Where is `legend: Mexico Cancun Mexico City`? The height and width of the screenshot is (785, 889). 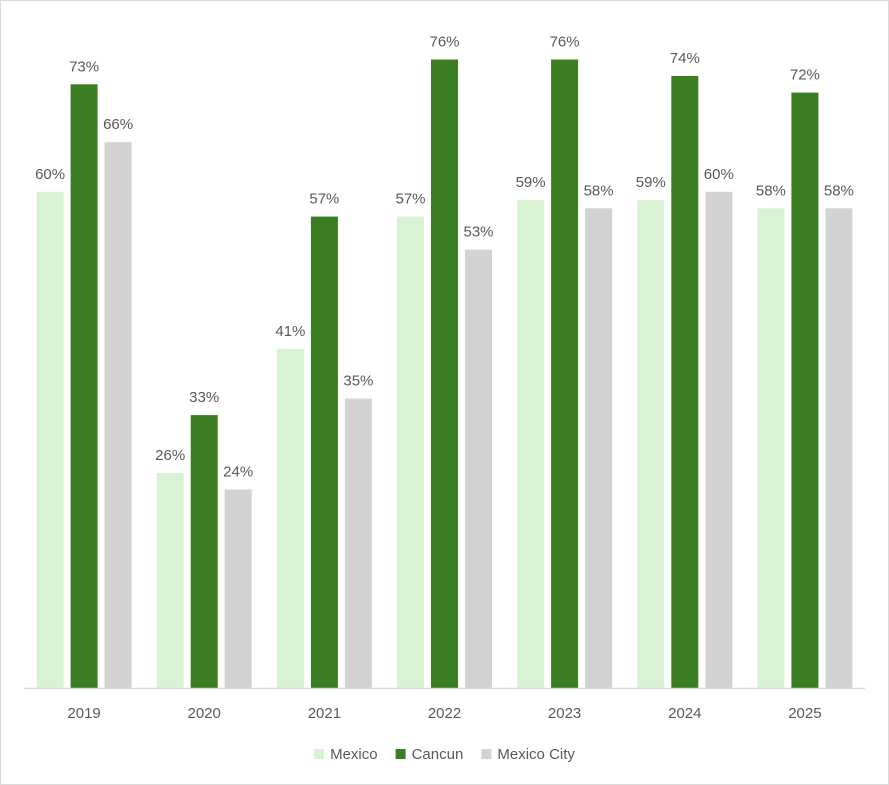
legend: Mexico Cancun Mexico City is located at coordinates (444, 754).